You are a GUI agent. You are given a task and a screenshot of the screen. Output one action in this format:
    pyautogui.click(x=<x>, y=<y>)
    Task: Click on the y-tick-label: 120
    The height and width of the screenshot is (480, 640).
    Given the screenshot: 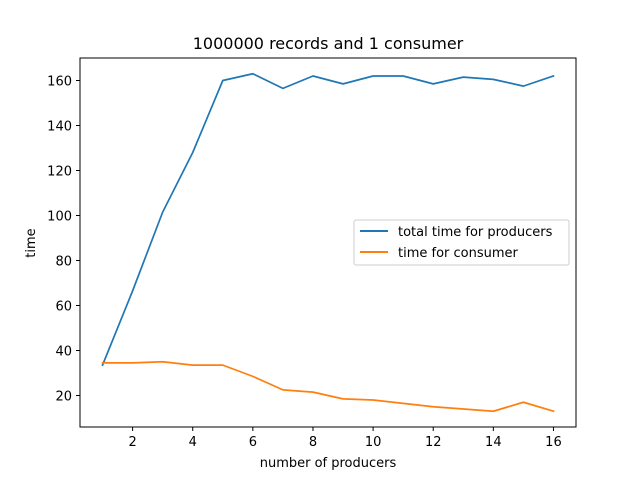 What is the action you would take?
    pyautogui.click(x=59, y=172)
    